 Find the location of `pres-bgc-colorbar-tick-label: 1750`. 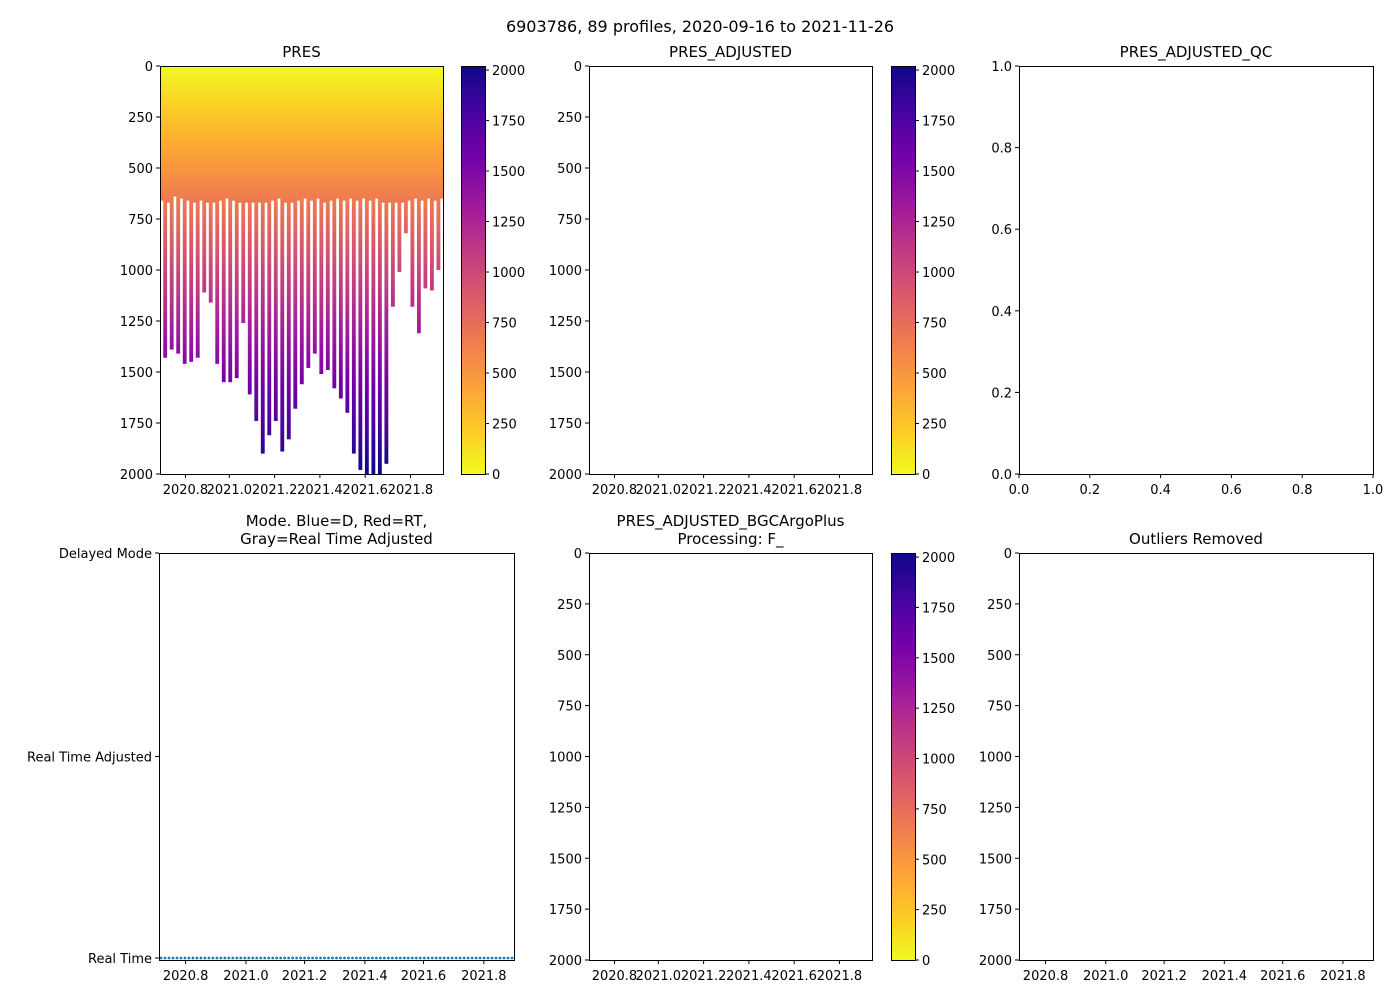

pres-bgc-colorbar-tick-label: 1750 is located at coordinates (938, 608).